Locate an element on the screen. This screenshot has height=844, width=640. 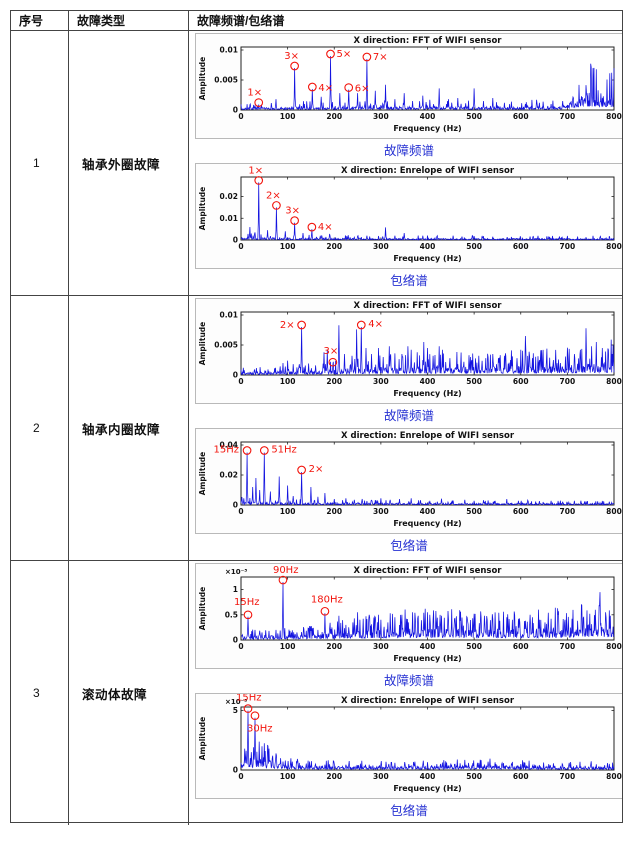
fault-type-label: 滚动体故障 is located at coordinates (129, 693).